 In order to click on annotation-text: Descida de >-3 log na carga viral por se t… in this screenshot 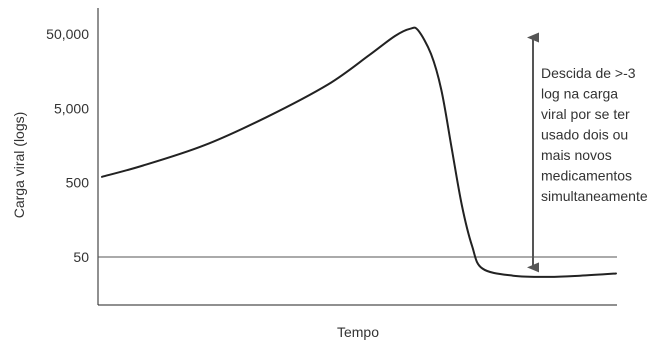, I will do `click(594, 134)`.